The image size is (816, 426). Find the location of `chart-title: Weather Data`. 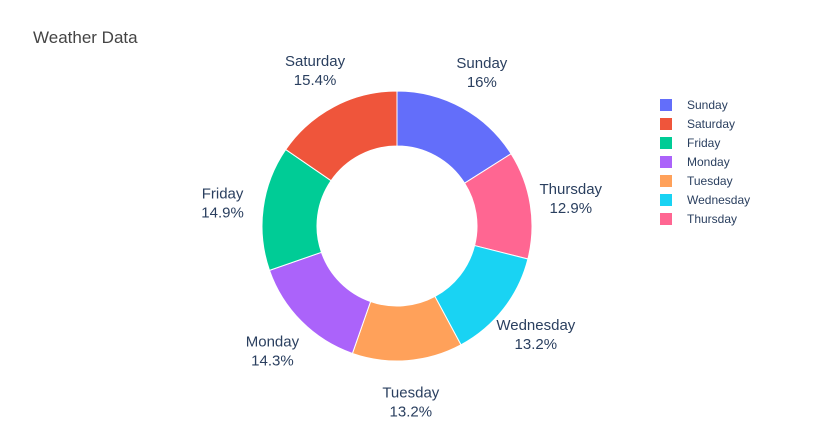

chart-title: Weather Data is located at coordinates (85, 37).